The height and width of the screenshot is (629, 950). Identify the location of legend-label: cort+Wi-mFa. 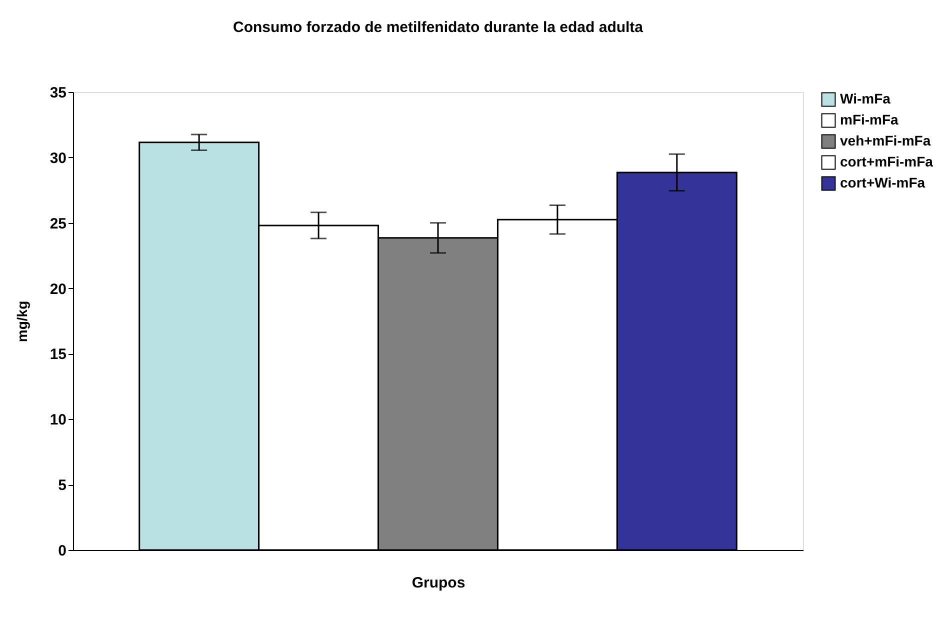
(883, 182).